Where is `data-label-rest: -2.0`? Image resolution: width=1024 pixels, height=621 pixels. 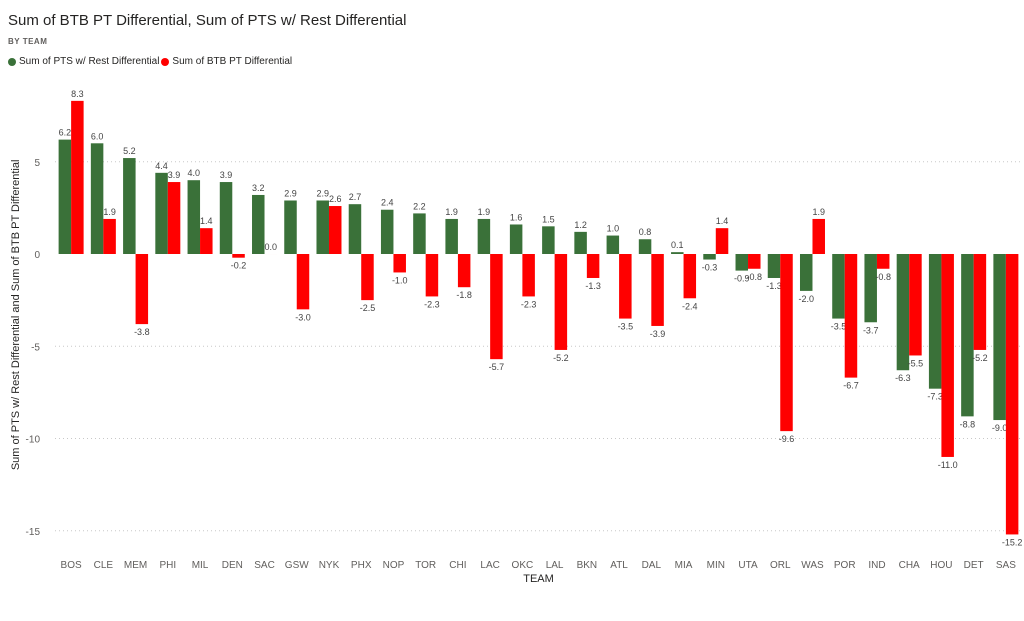 data-label-rest: -2.0 is located at coordinates (806, 299).